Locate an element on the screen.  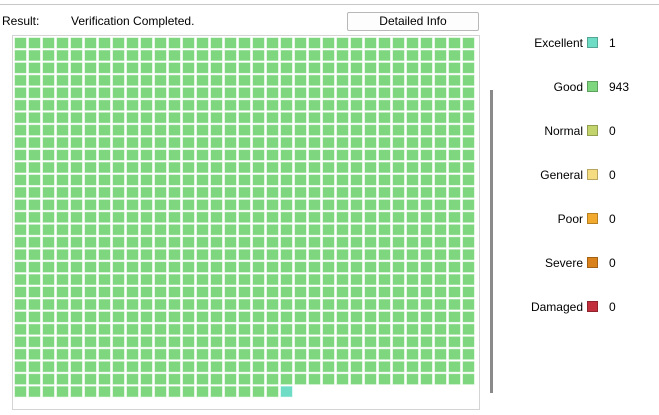
legend-label: Excellent is located at coordinates (558, 43).